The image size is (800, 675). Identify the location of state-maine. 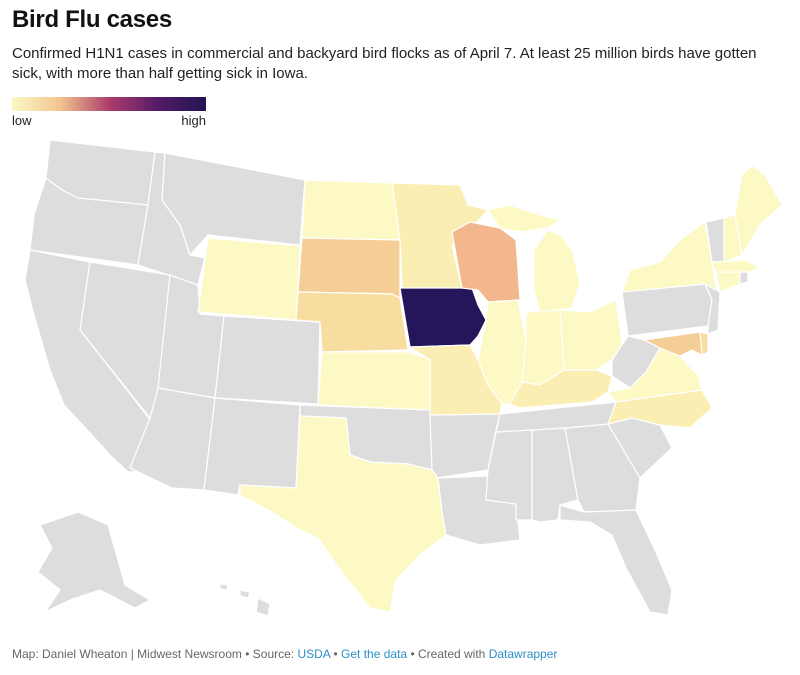
(758, 210).